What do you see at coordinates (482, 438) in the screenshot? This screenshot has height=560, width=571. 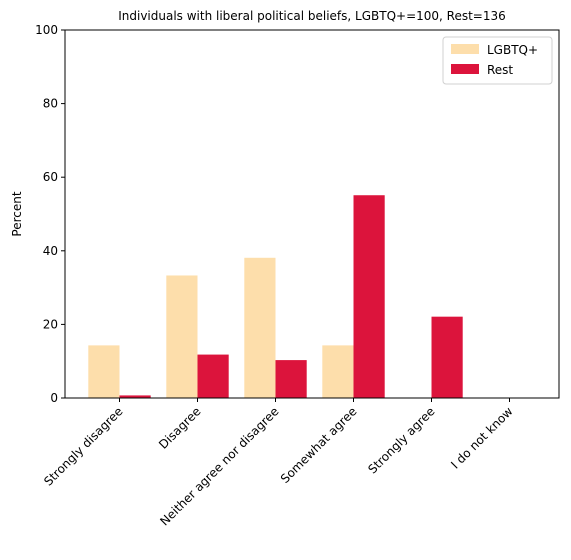 I see `x-tick-label-5: I do not know` at bounding box center [482, 438].